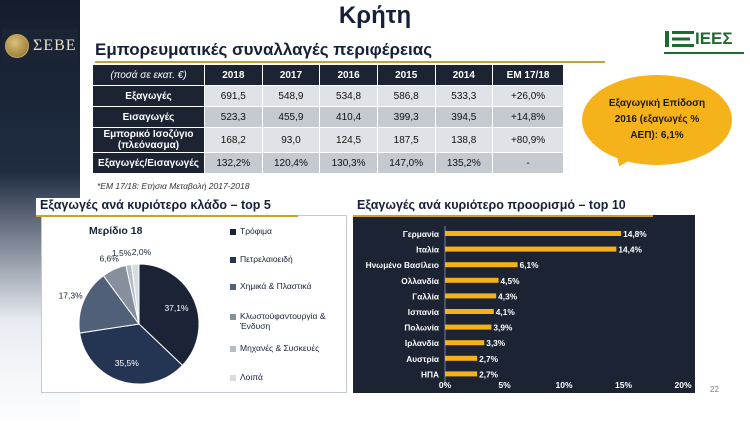 Image resolution: width=750 pixels, height=430 pixels. I want to click on iees-logo: ΙΕΕΣ, so click(704, 39).